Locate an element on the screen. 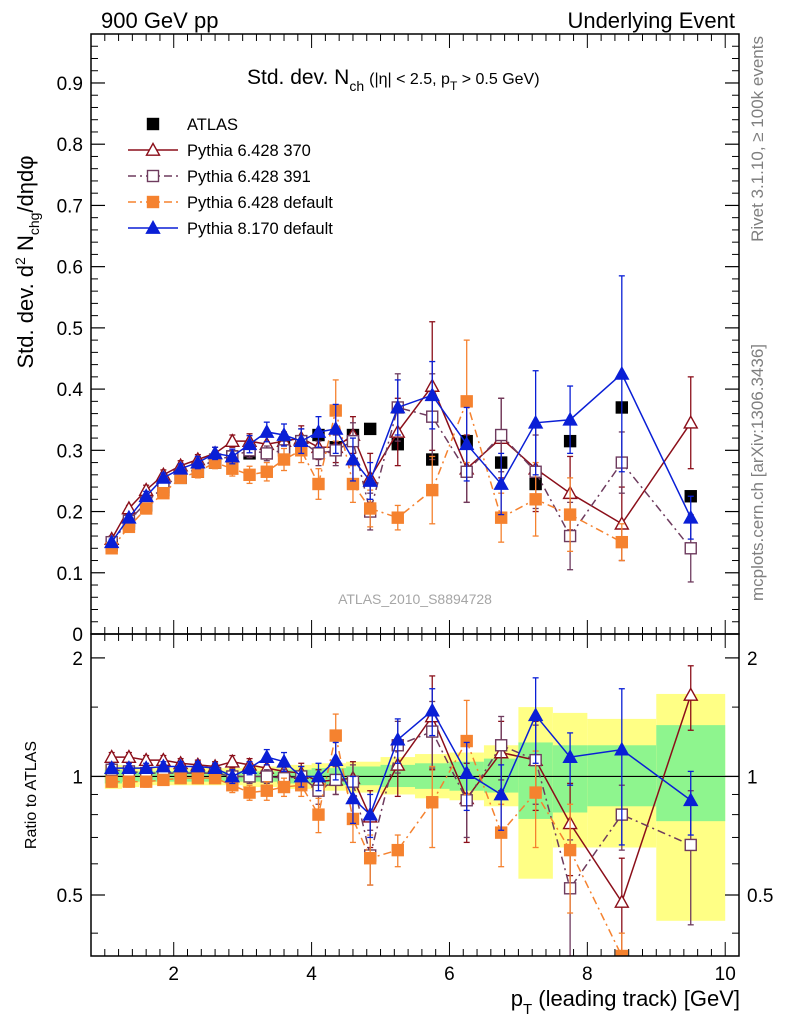 The width and height of the screenshot is (786, 1024). x-tick-label: 2 is located at coordinates (173, 974).